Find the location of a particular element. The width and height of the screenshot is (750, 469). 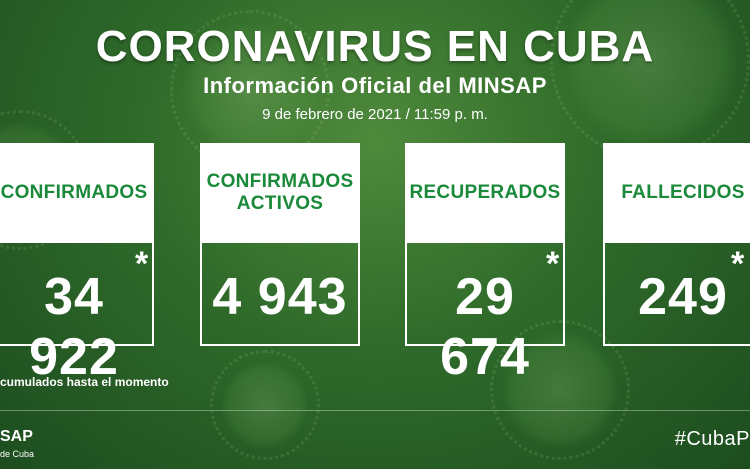

page-subtitle: Información Oficial del MINSAP is located at coordinates (375, 85).